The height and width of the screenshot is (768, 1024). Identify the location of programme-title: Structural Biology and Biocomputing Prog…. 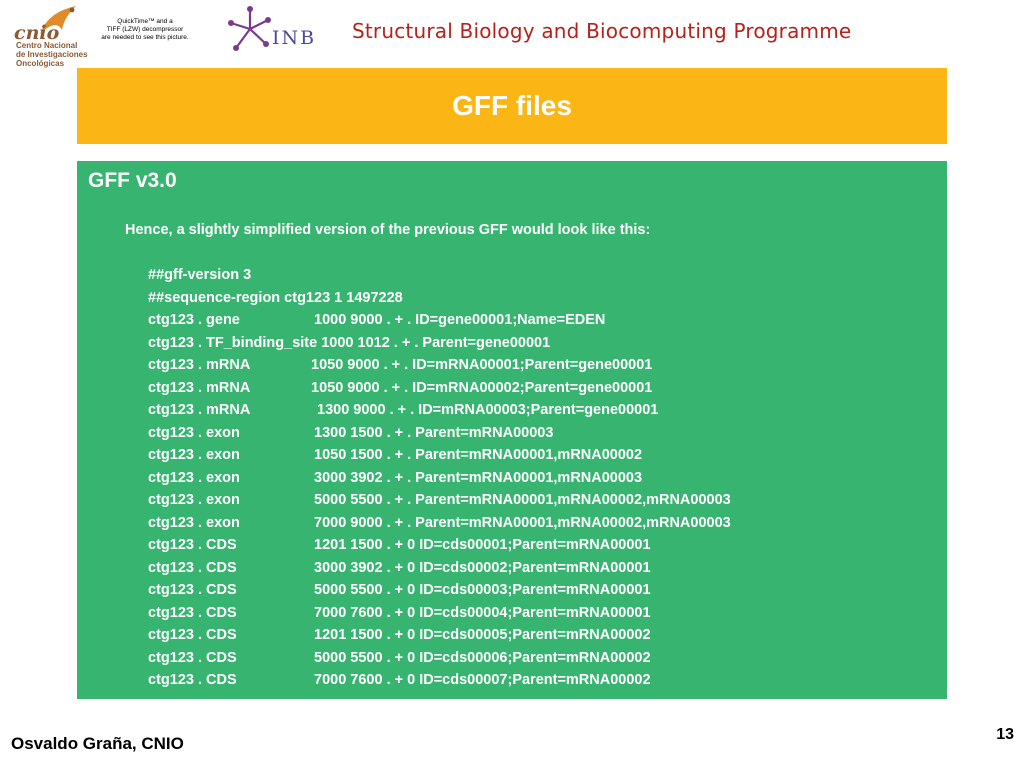
(602, 31).